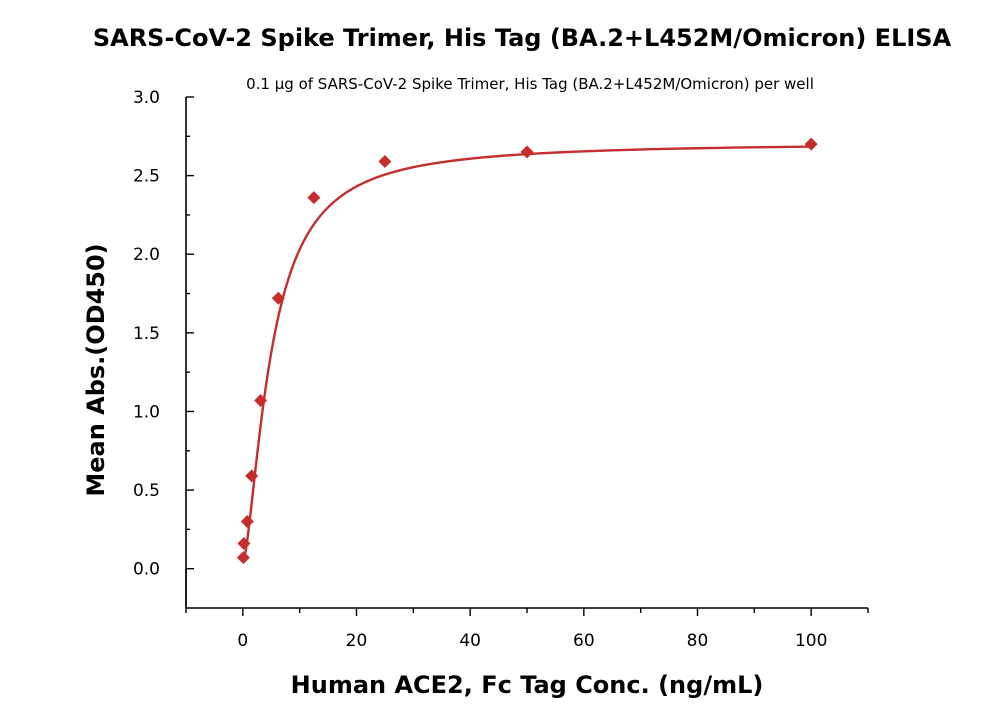  I want to click on x-tick-label: 60, so click(584, 641).